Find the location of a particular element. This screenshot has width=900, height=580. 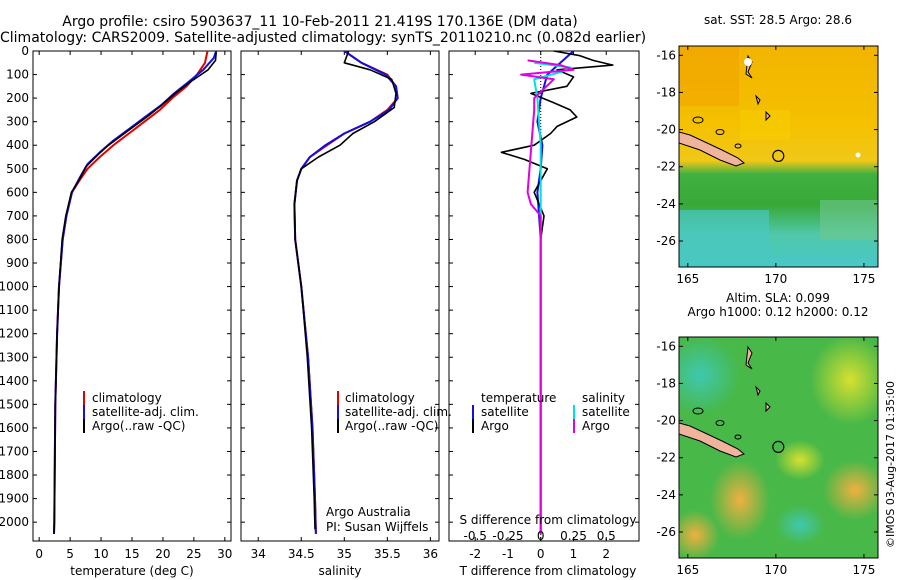

sst-map-frame is located at coordinates (778, 156).